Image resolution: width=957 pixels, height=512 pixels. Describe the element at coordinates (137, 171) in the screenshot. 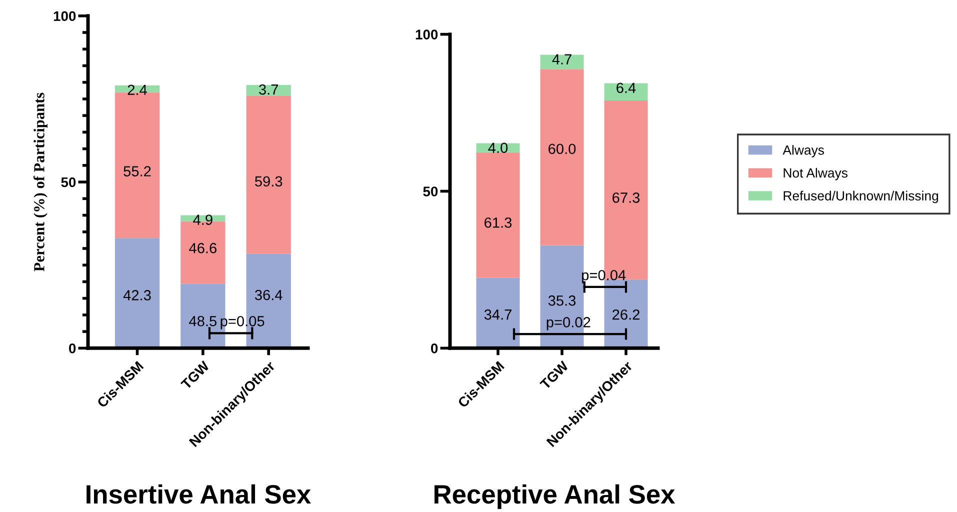

I see `annotation: 55.2` at that location.